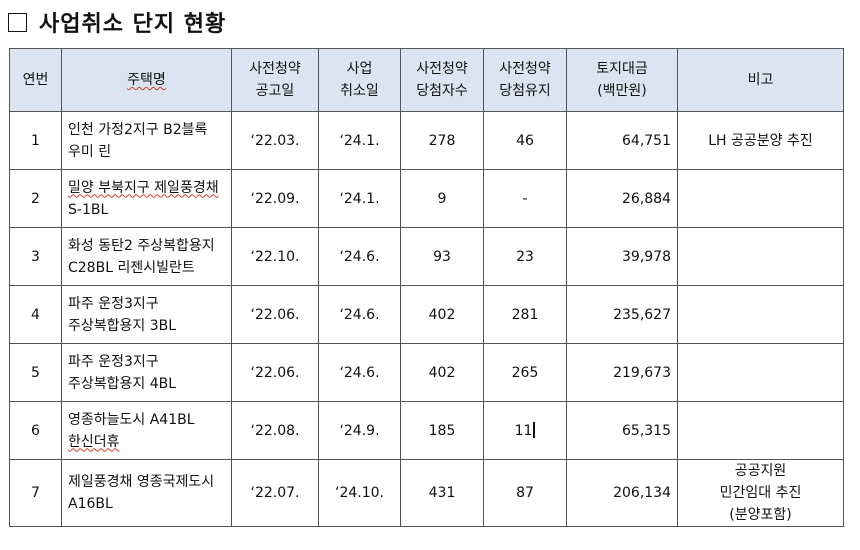  Describe the element at coordinates (525, 256) in the screenshot. I see `cell-kept: 23` at that location.